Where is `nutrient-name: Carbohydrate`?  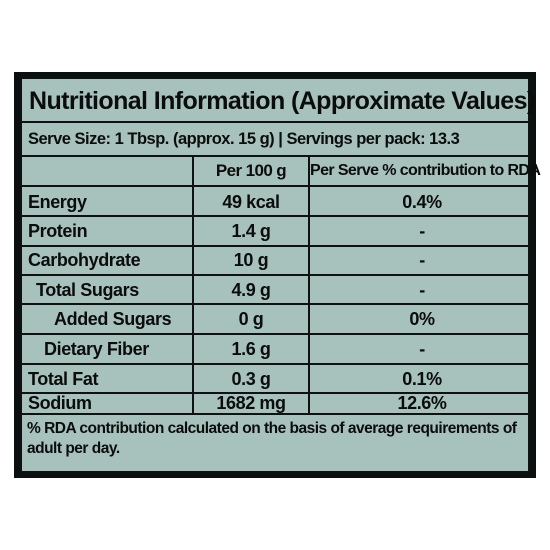
nutrient-name: Carbohydrate is located at coordinates (84, 260).